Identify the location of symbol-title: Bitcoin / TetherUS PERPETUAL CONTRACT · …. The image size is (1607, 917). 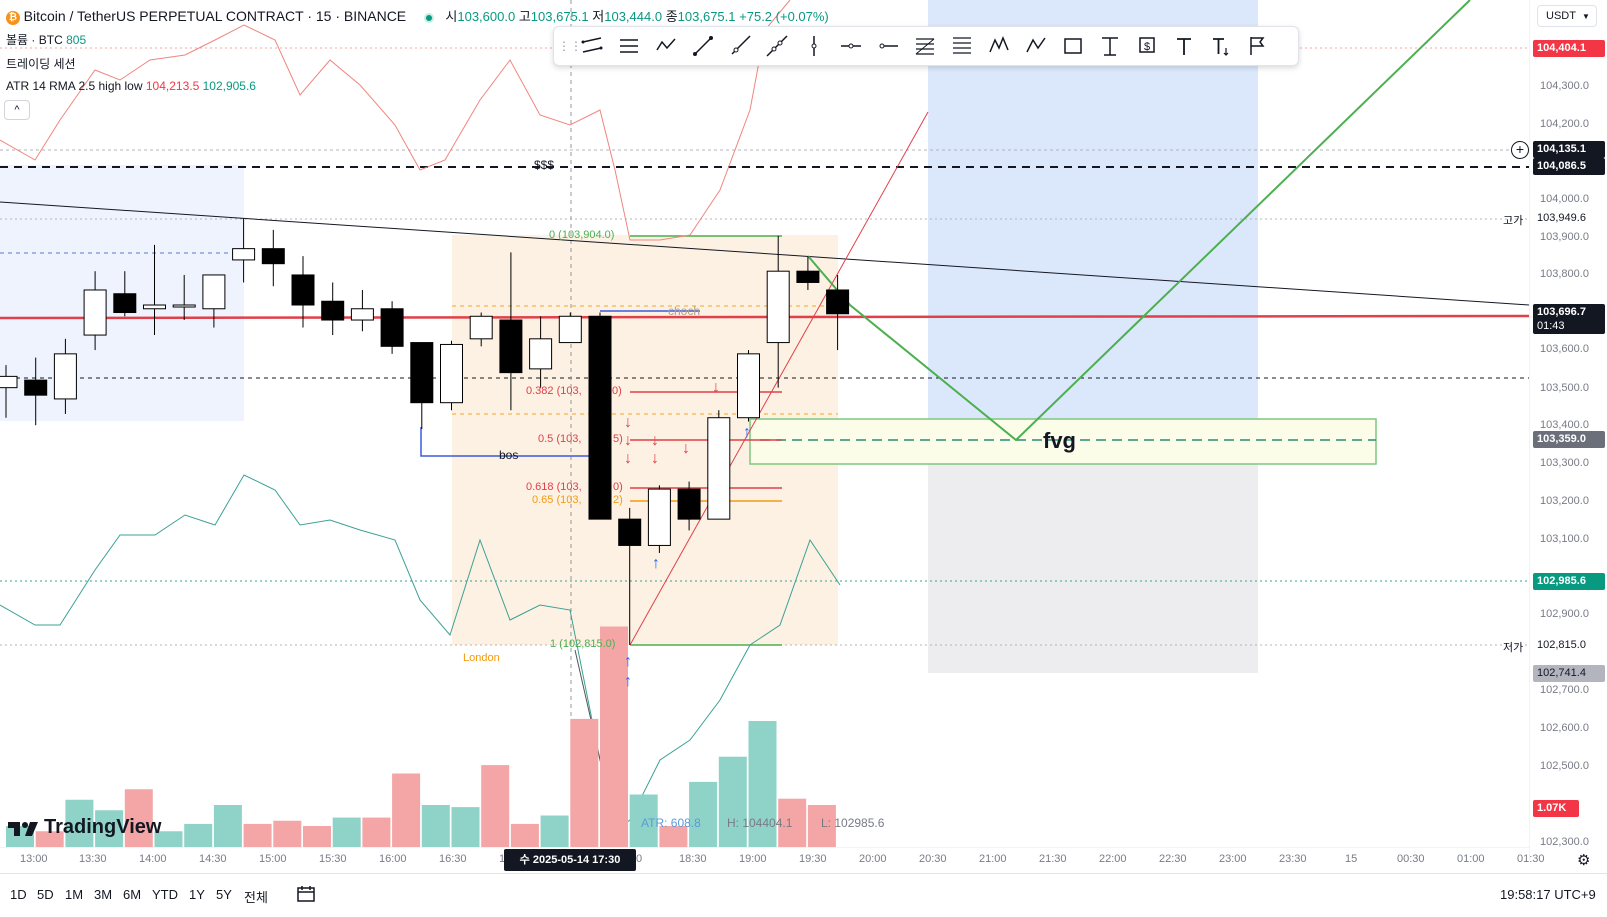
(215, 16).